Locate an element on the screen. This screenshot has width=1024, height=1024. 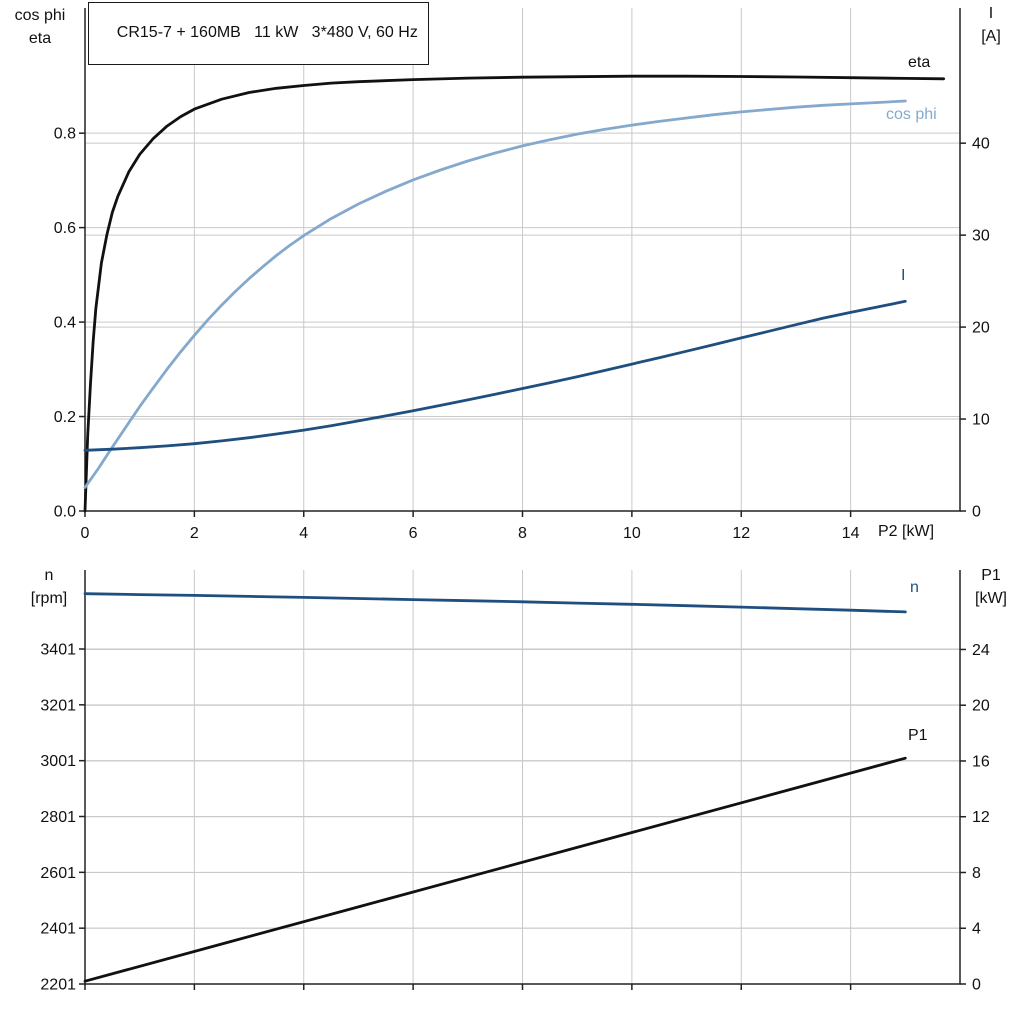
curve-n is located at coordinates (495, 603).